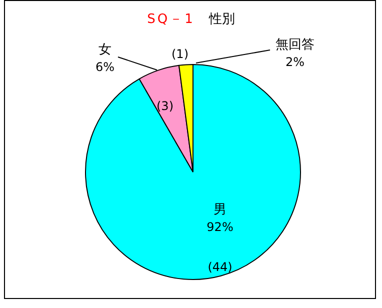 The width and height of the screenshot is (382, 308). What do you see at coordinates (220, 227) in the screenshot?
I see `text: 92%` at bounding box center [220, 227].